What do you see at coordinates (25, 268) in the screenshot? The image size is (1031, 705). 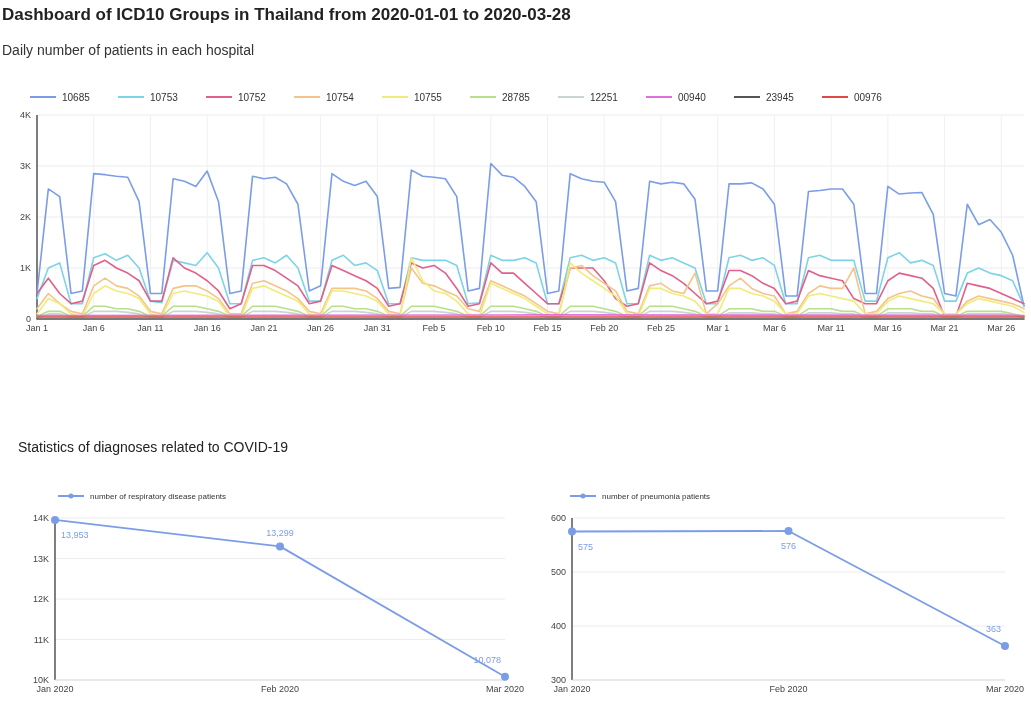 I see `y-tick-label: 1K` at bounding box center [25, 268].